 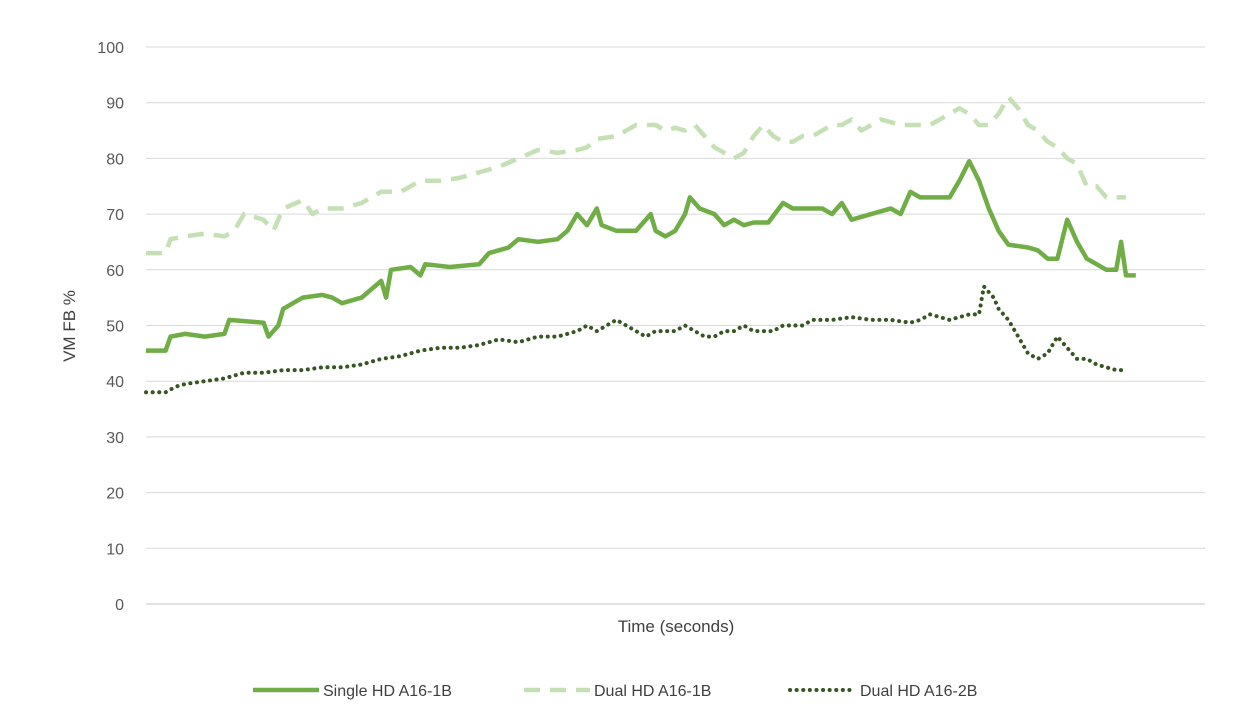 I want to click on y-axis-title: VM FB %, so click(x=69, y=326).